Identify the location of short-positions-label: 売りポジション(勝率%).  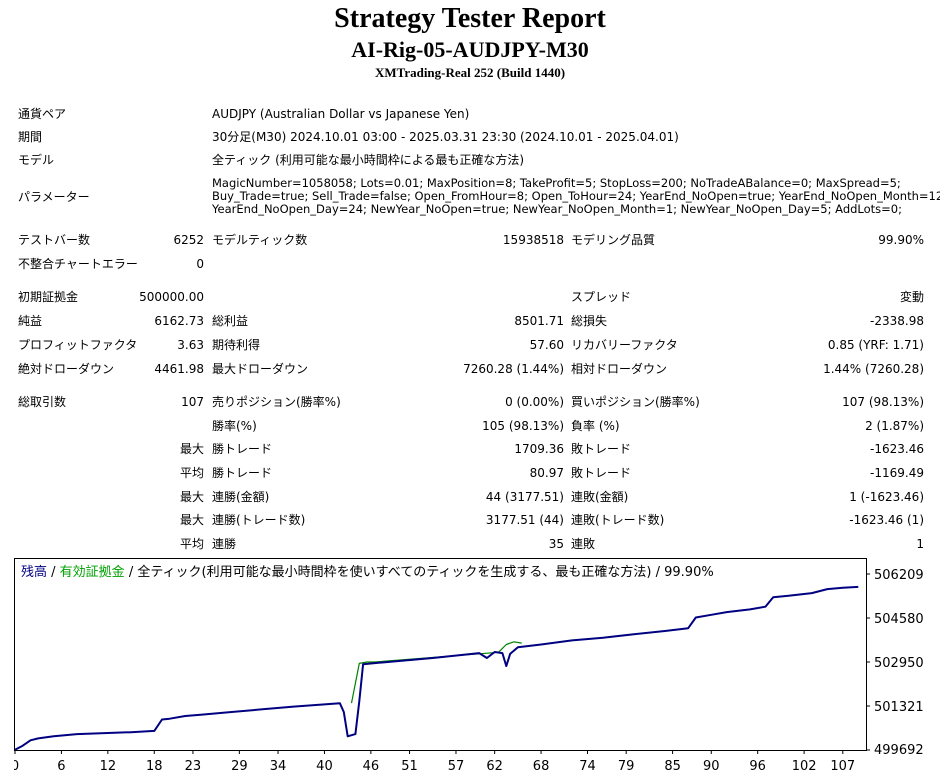
(276, 402).